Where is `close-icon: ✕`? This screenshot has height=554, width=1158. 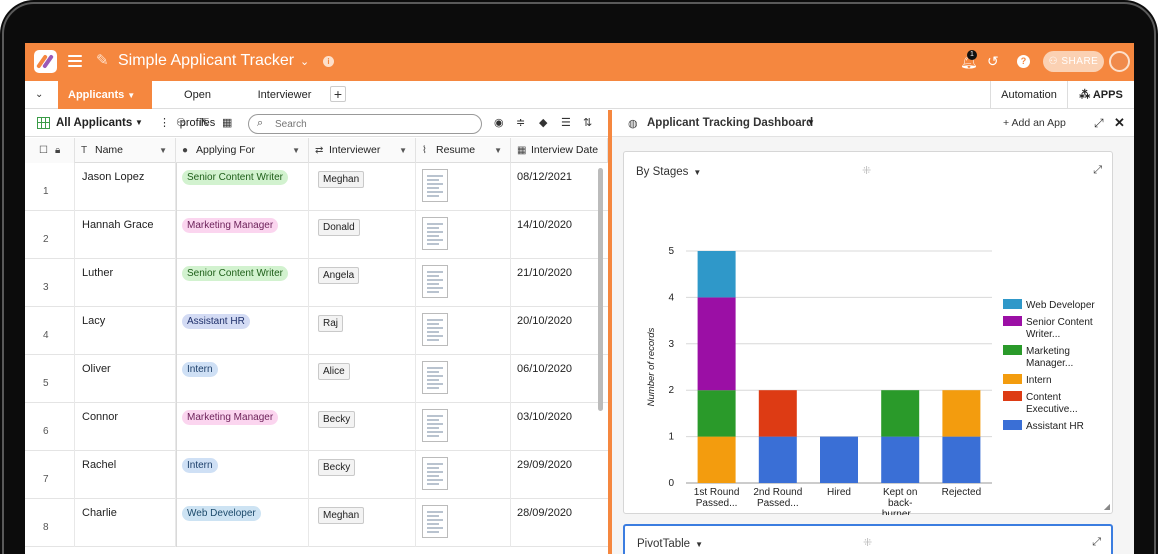 close-icon: ✕ is located at coordinates (1119, 122).